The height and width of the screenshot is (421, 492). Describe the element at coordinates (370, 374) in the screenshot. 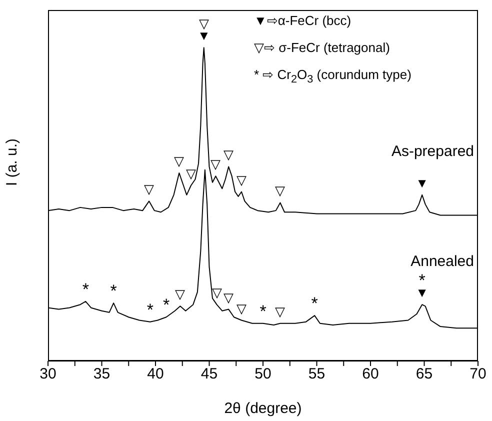

I see `x-tick-label: 60` at that location.